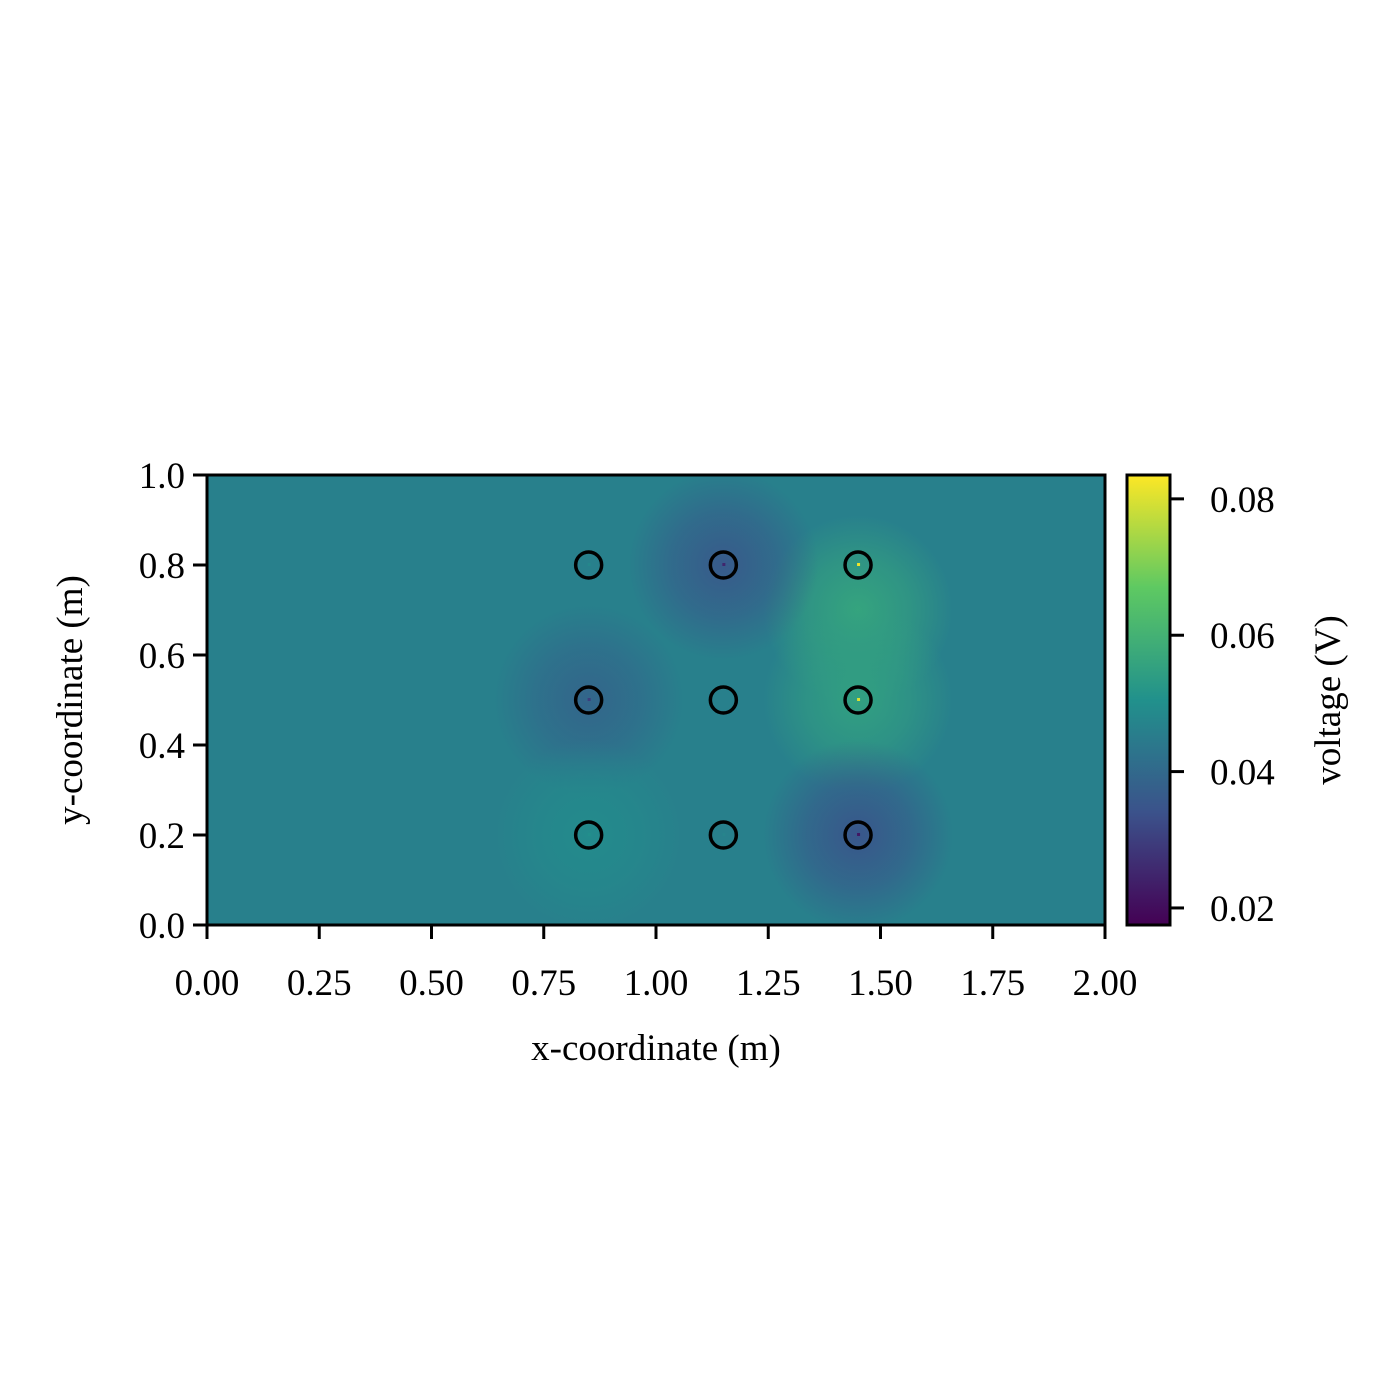 This screenshot has width=1400, height=1400. I want to click on source-markers, so click(723, 700).